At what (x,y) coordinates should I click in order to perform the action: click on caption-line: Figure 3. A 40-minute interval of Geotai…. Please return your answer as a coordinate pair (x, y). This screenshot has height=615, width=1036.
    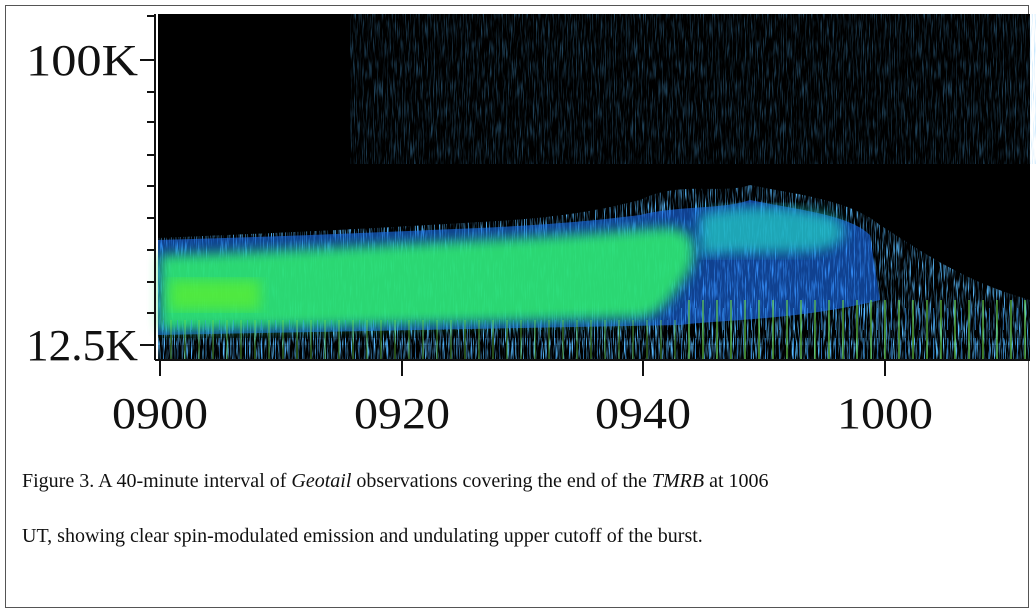
    Looking at the image, I should click on (395, 481).